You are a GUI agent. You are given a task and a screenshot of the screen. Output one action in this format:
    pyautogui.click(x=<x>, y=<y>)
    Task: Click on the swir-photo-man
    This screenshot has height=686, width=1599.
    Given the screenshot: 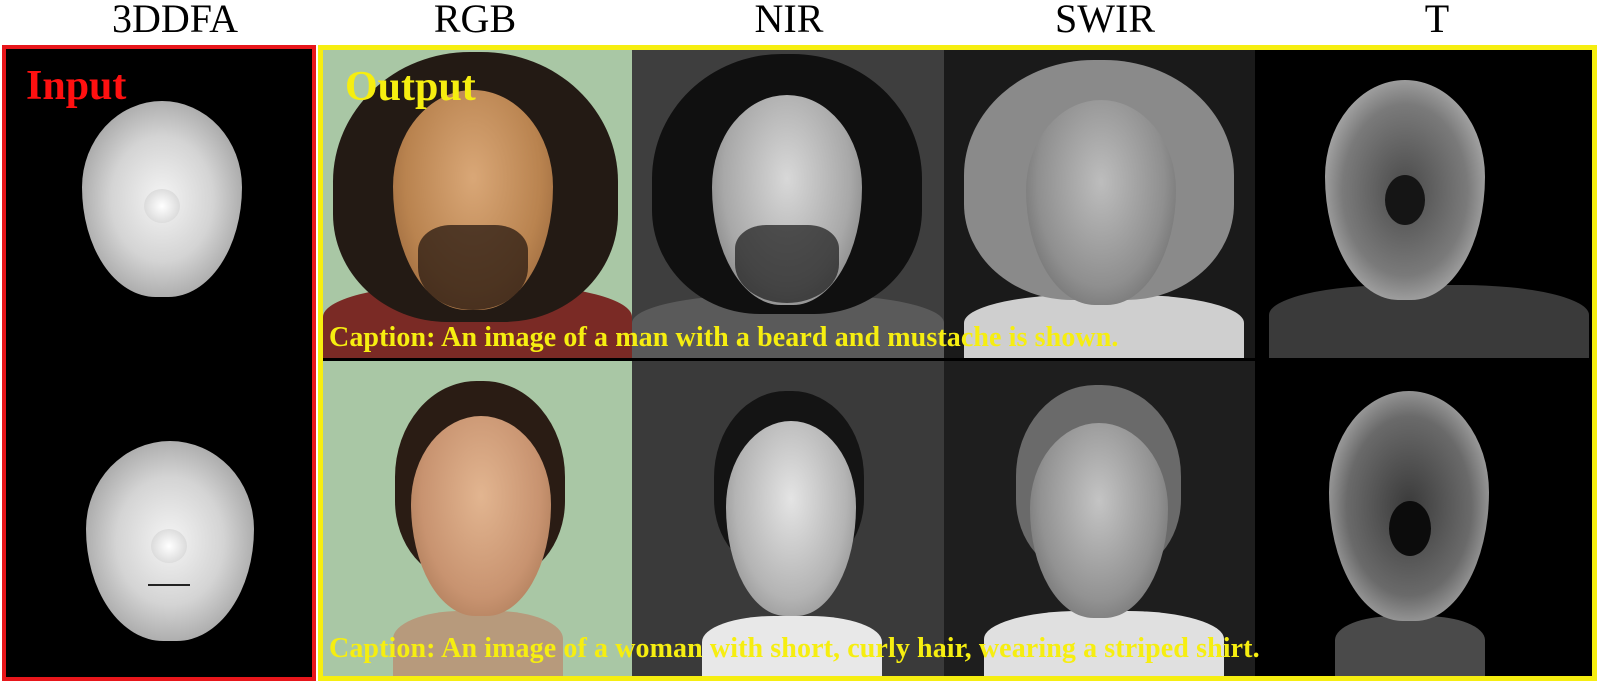 What is the action you would take?
    pyautogui.click(x=1099, y=204)
    